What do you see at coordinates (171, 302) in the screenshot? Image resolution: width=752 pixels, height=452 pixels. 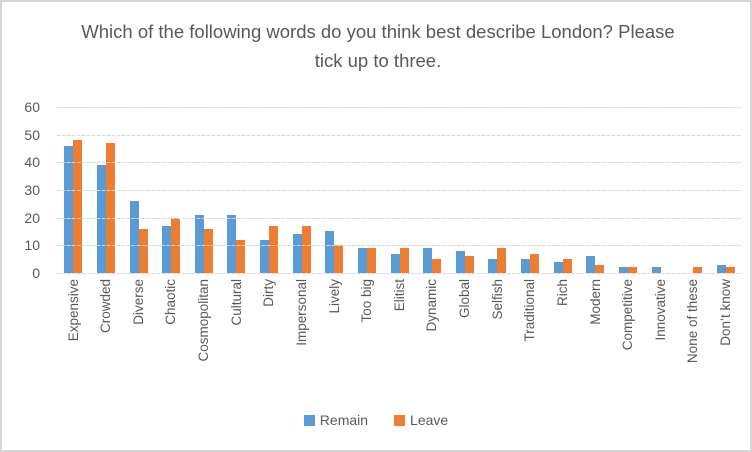 I see `x-tick-label-chaotic: Chaotic` at bounding box center [171, 302].